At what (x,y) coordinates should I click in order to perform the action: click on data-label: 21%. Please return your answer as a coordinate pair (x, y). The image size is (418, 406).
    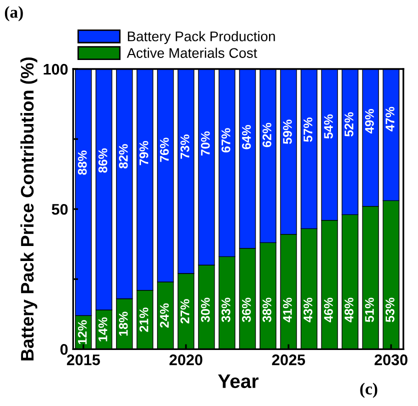
    Looking at the image, I should click on (143, 320).